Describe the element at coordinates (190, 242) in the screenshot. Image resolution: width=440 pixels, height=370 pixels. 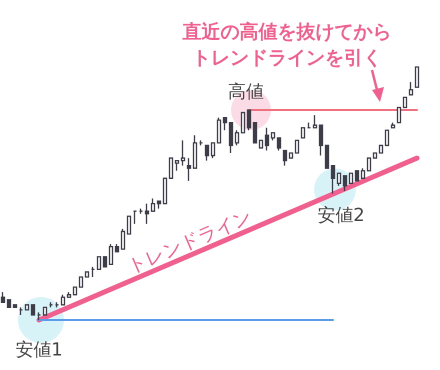
I see `annotation: トレンドライン` at that location.